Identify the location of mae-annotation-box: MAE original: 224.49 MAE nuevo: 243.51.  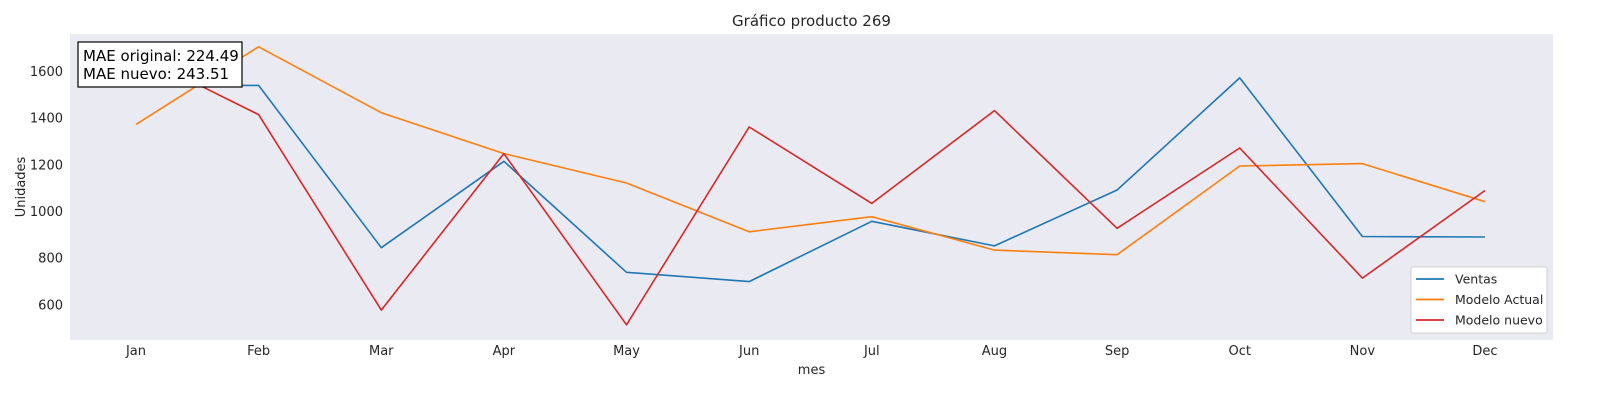
(160, 64).